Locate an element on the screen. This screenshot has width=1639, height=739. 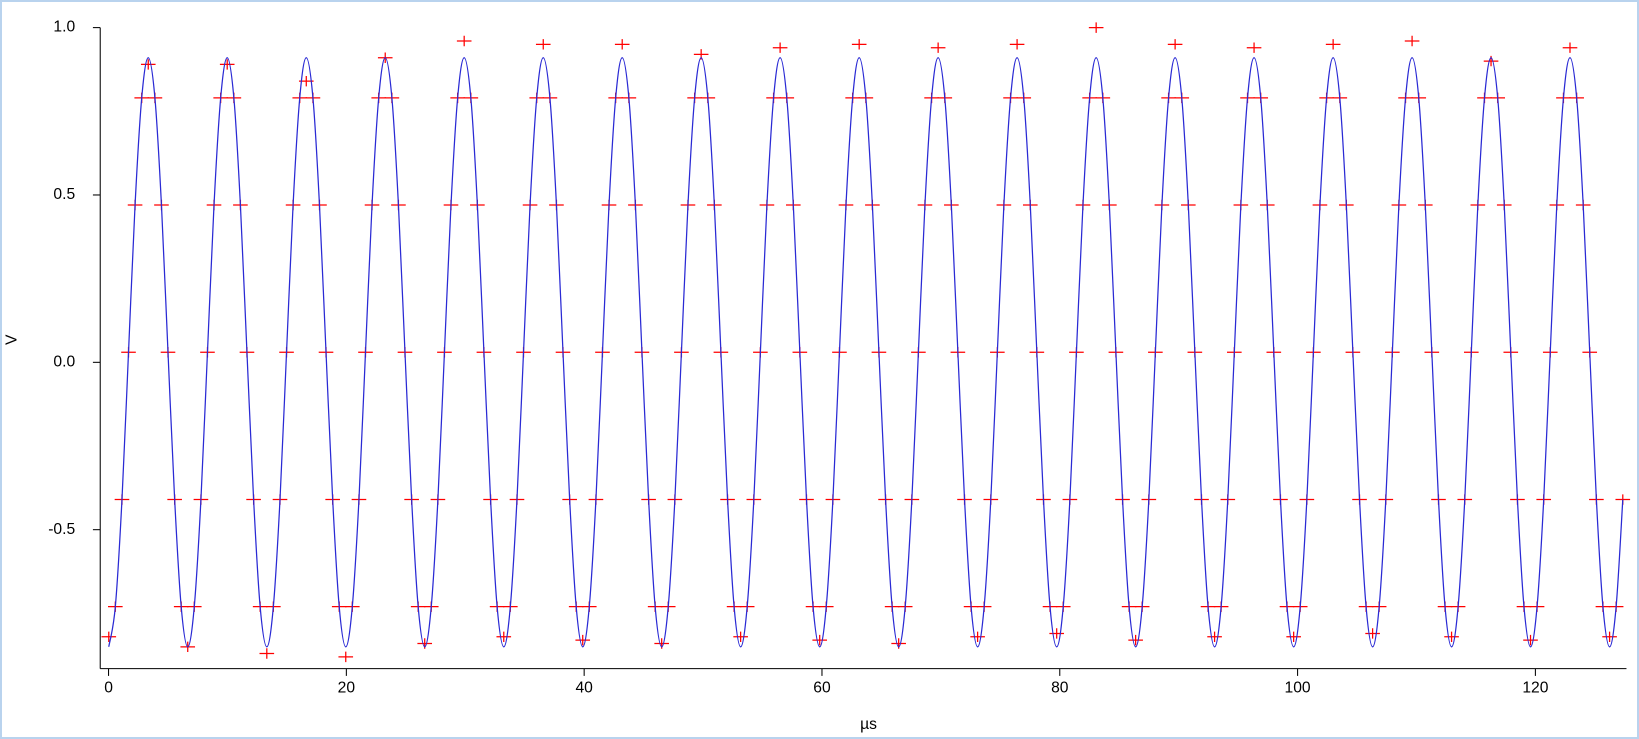
x-tick-label: 80 is located at coordinates (1060, 688).